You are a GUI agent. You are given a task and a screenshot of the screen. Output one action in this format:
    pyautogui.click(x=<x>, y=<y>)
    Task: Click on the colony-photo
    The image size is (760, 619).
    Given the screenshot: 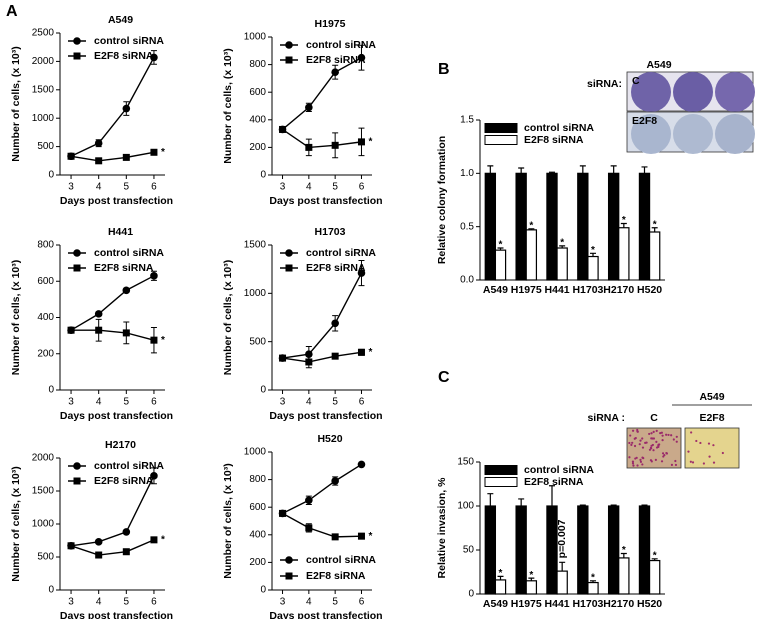 What is the action you would take?
    pyautogui.click(x=690, y=112)
    